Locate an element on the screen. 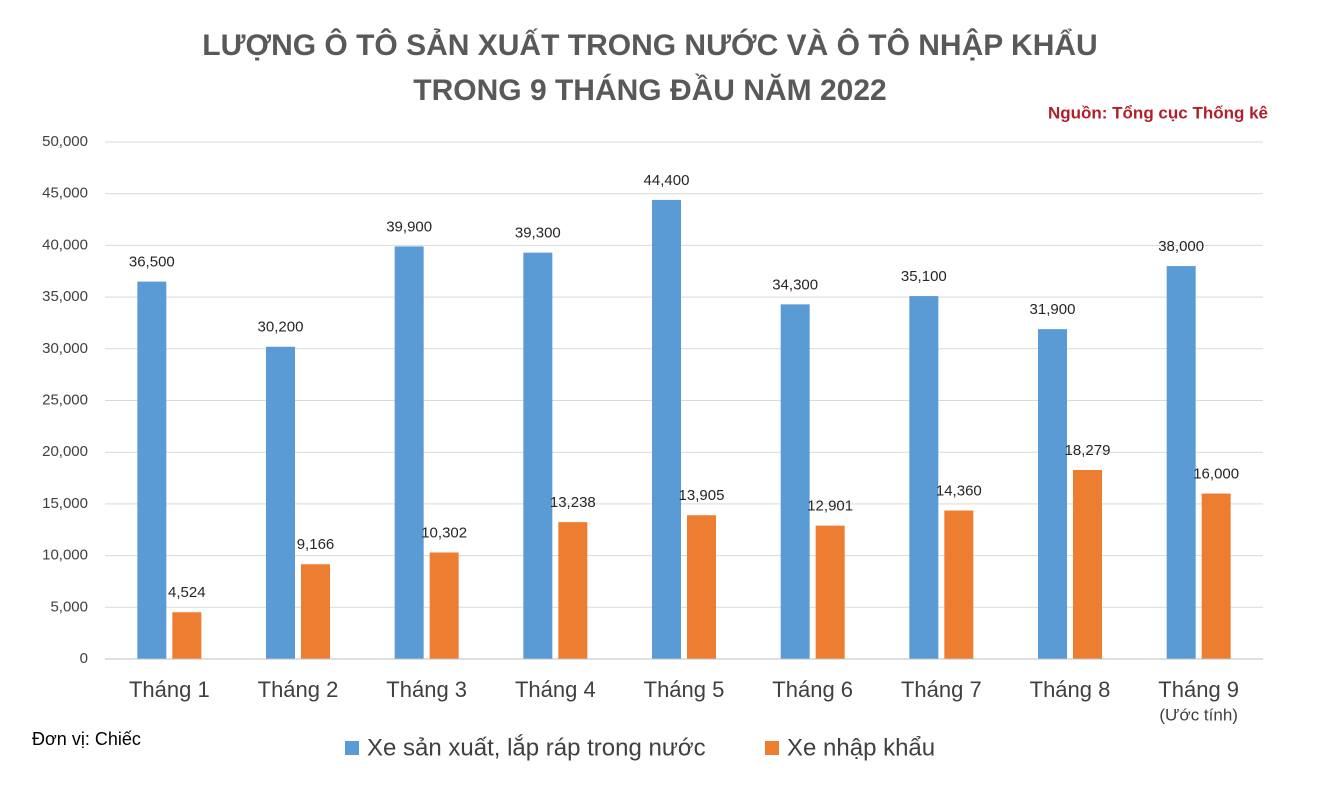 This screenshot has width=1333, height=786. y-tick-label: 20,000 is located at coordinates (65, 451).